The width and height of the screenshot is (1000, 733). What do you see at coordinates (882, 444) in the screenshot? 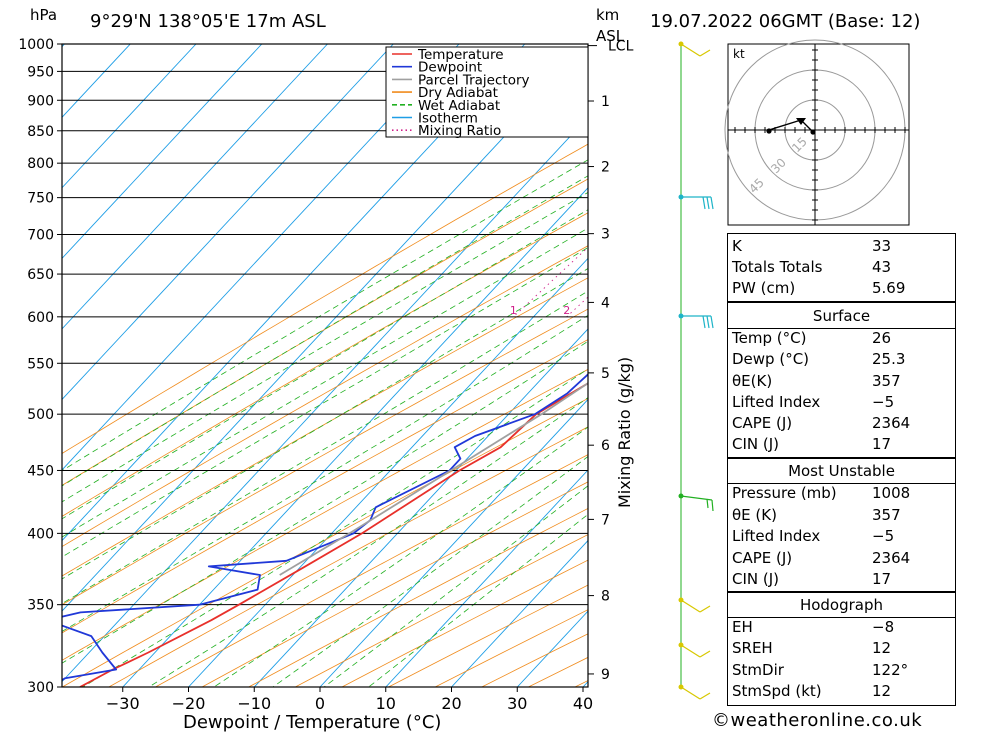
I see `surface-row-value: 17` at bounding box center [882, 444].